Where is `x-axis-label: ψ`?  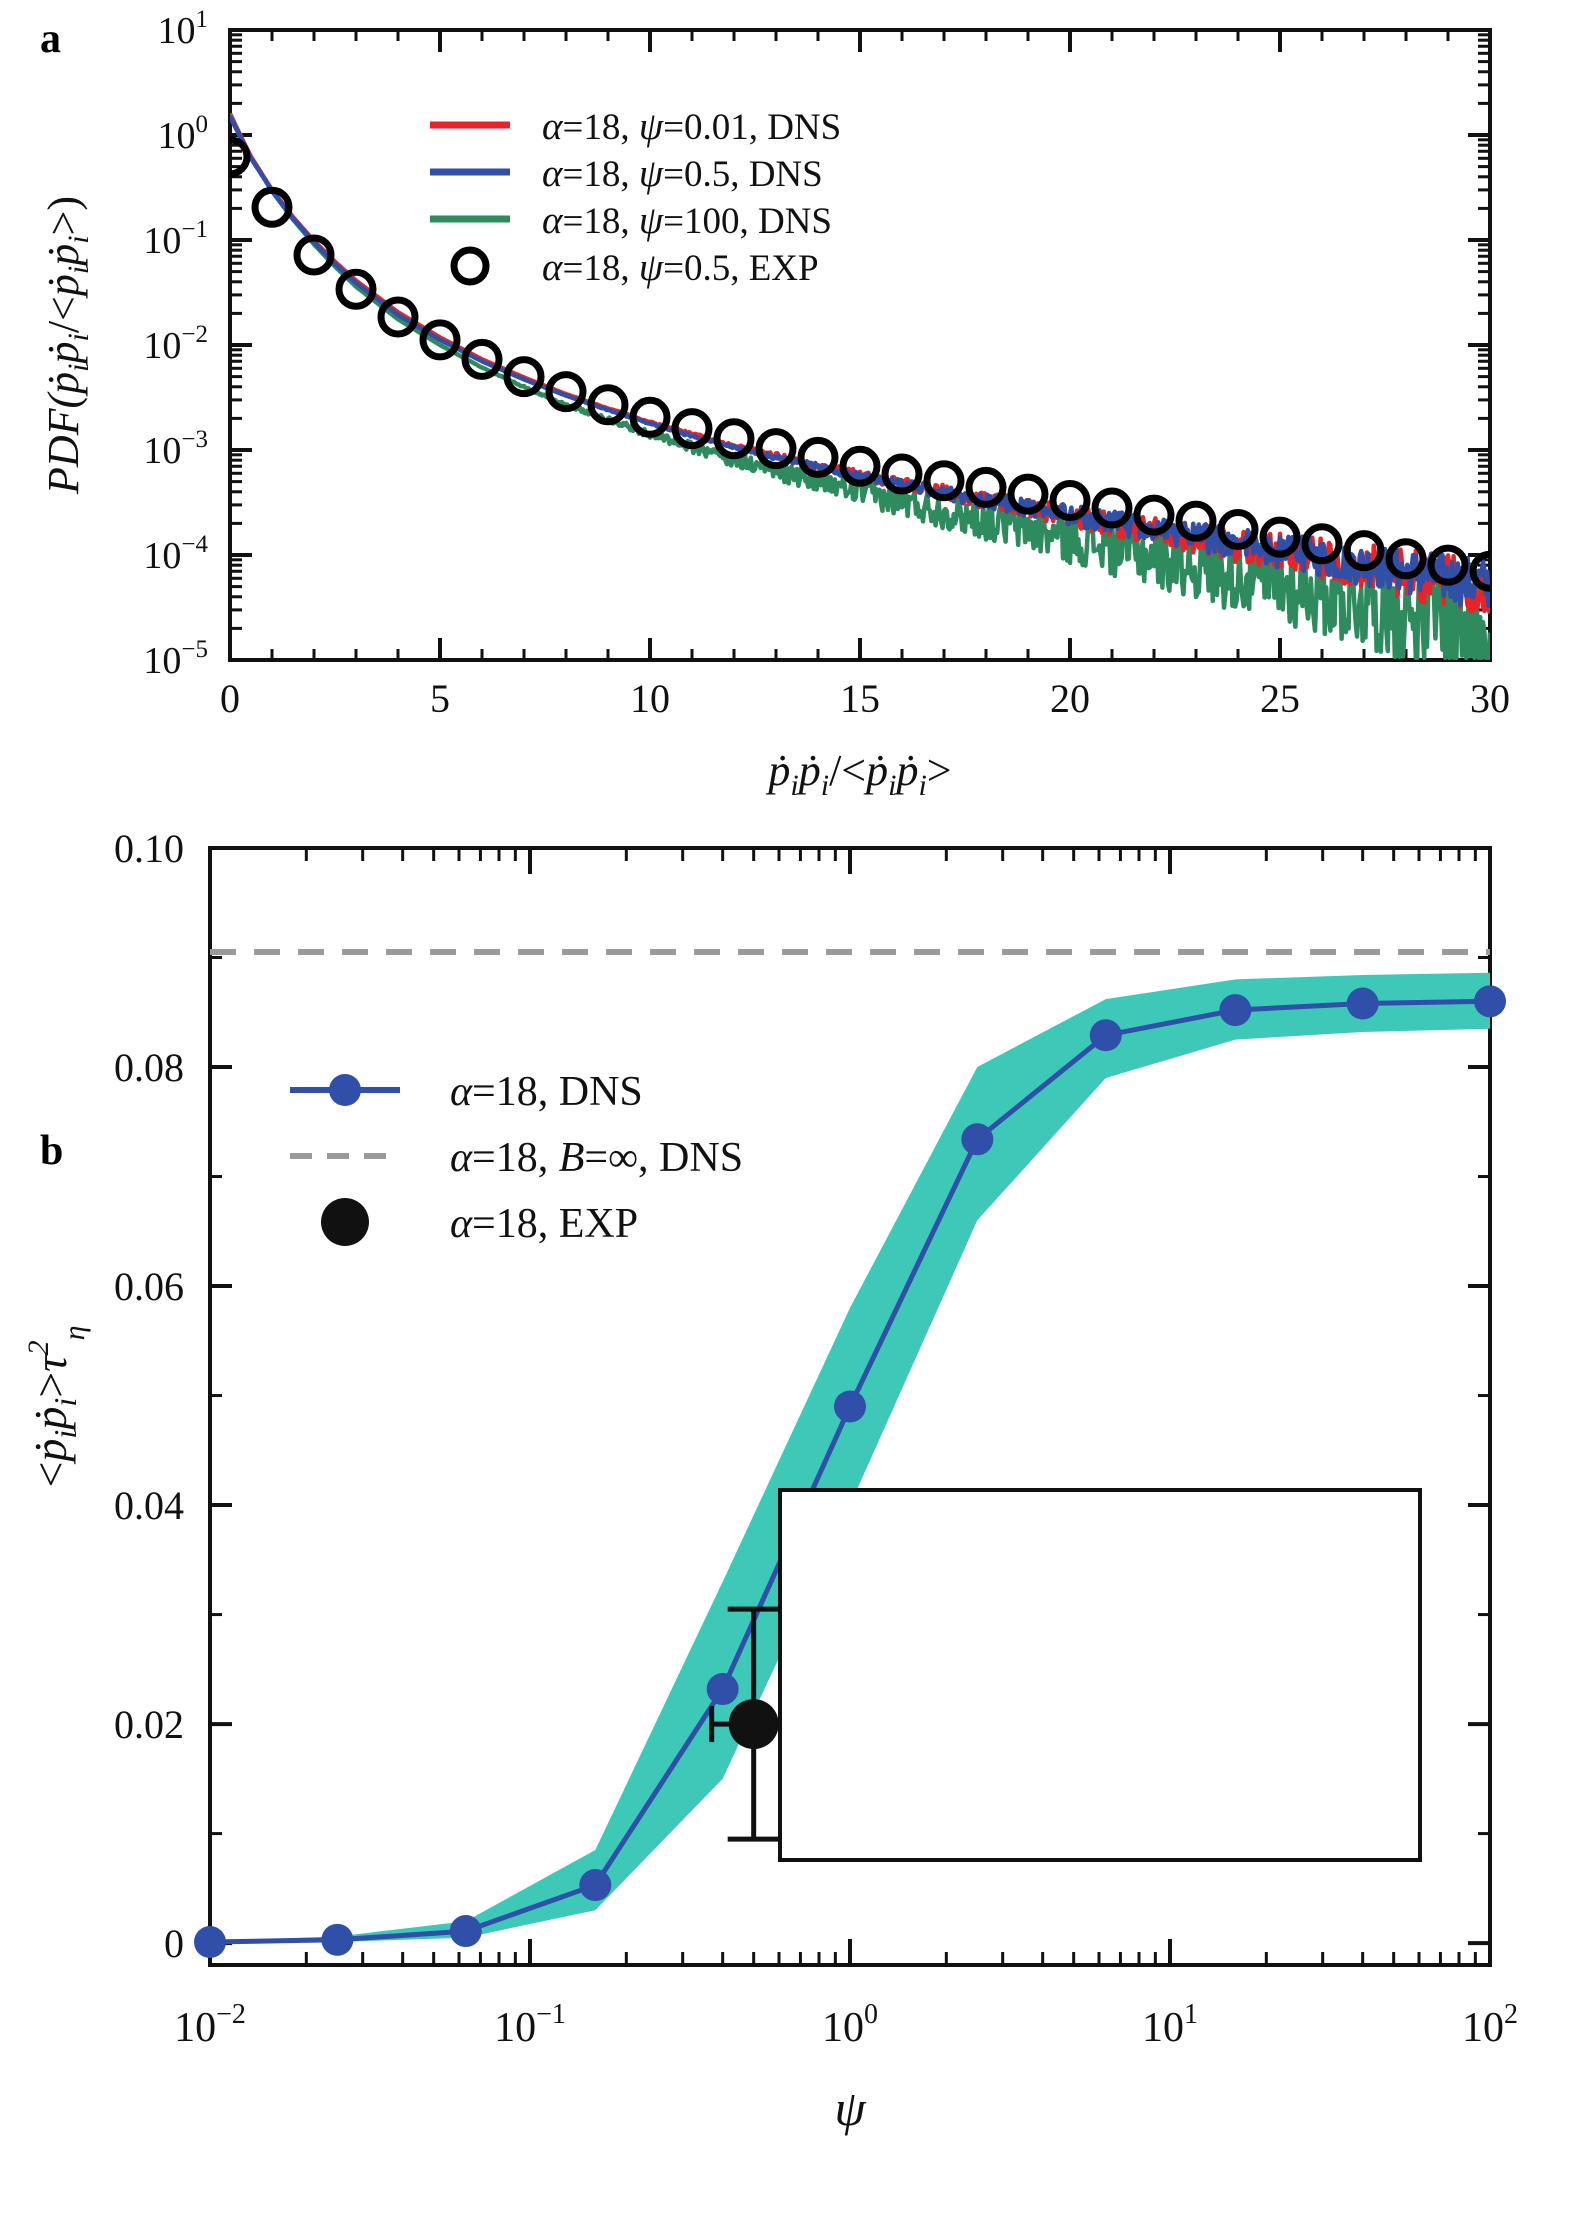 x-axis-label: ψ is located at coordinates (850, 2108).